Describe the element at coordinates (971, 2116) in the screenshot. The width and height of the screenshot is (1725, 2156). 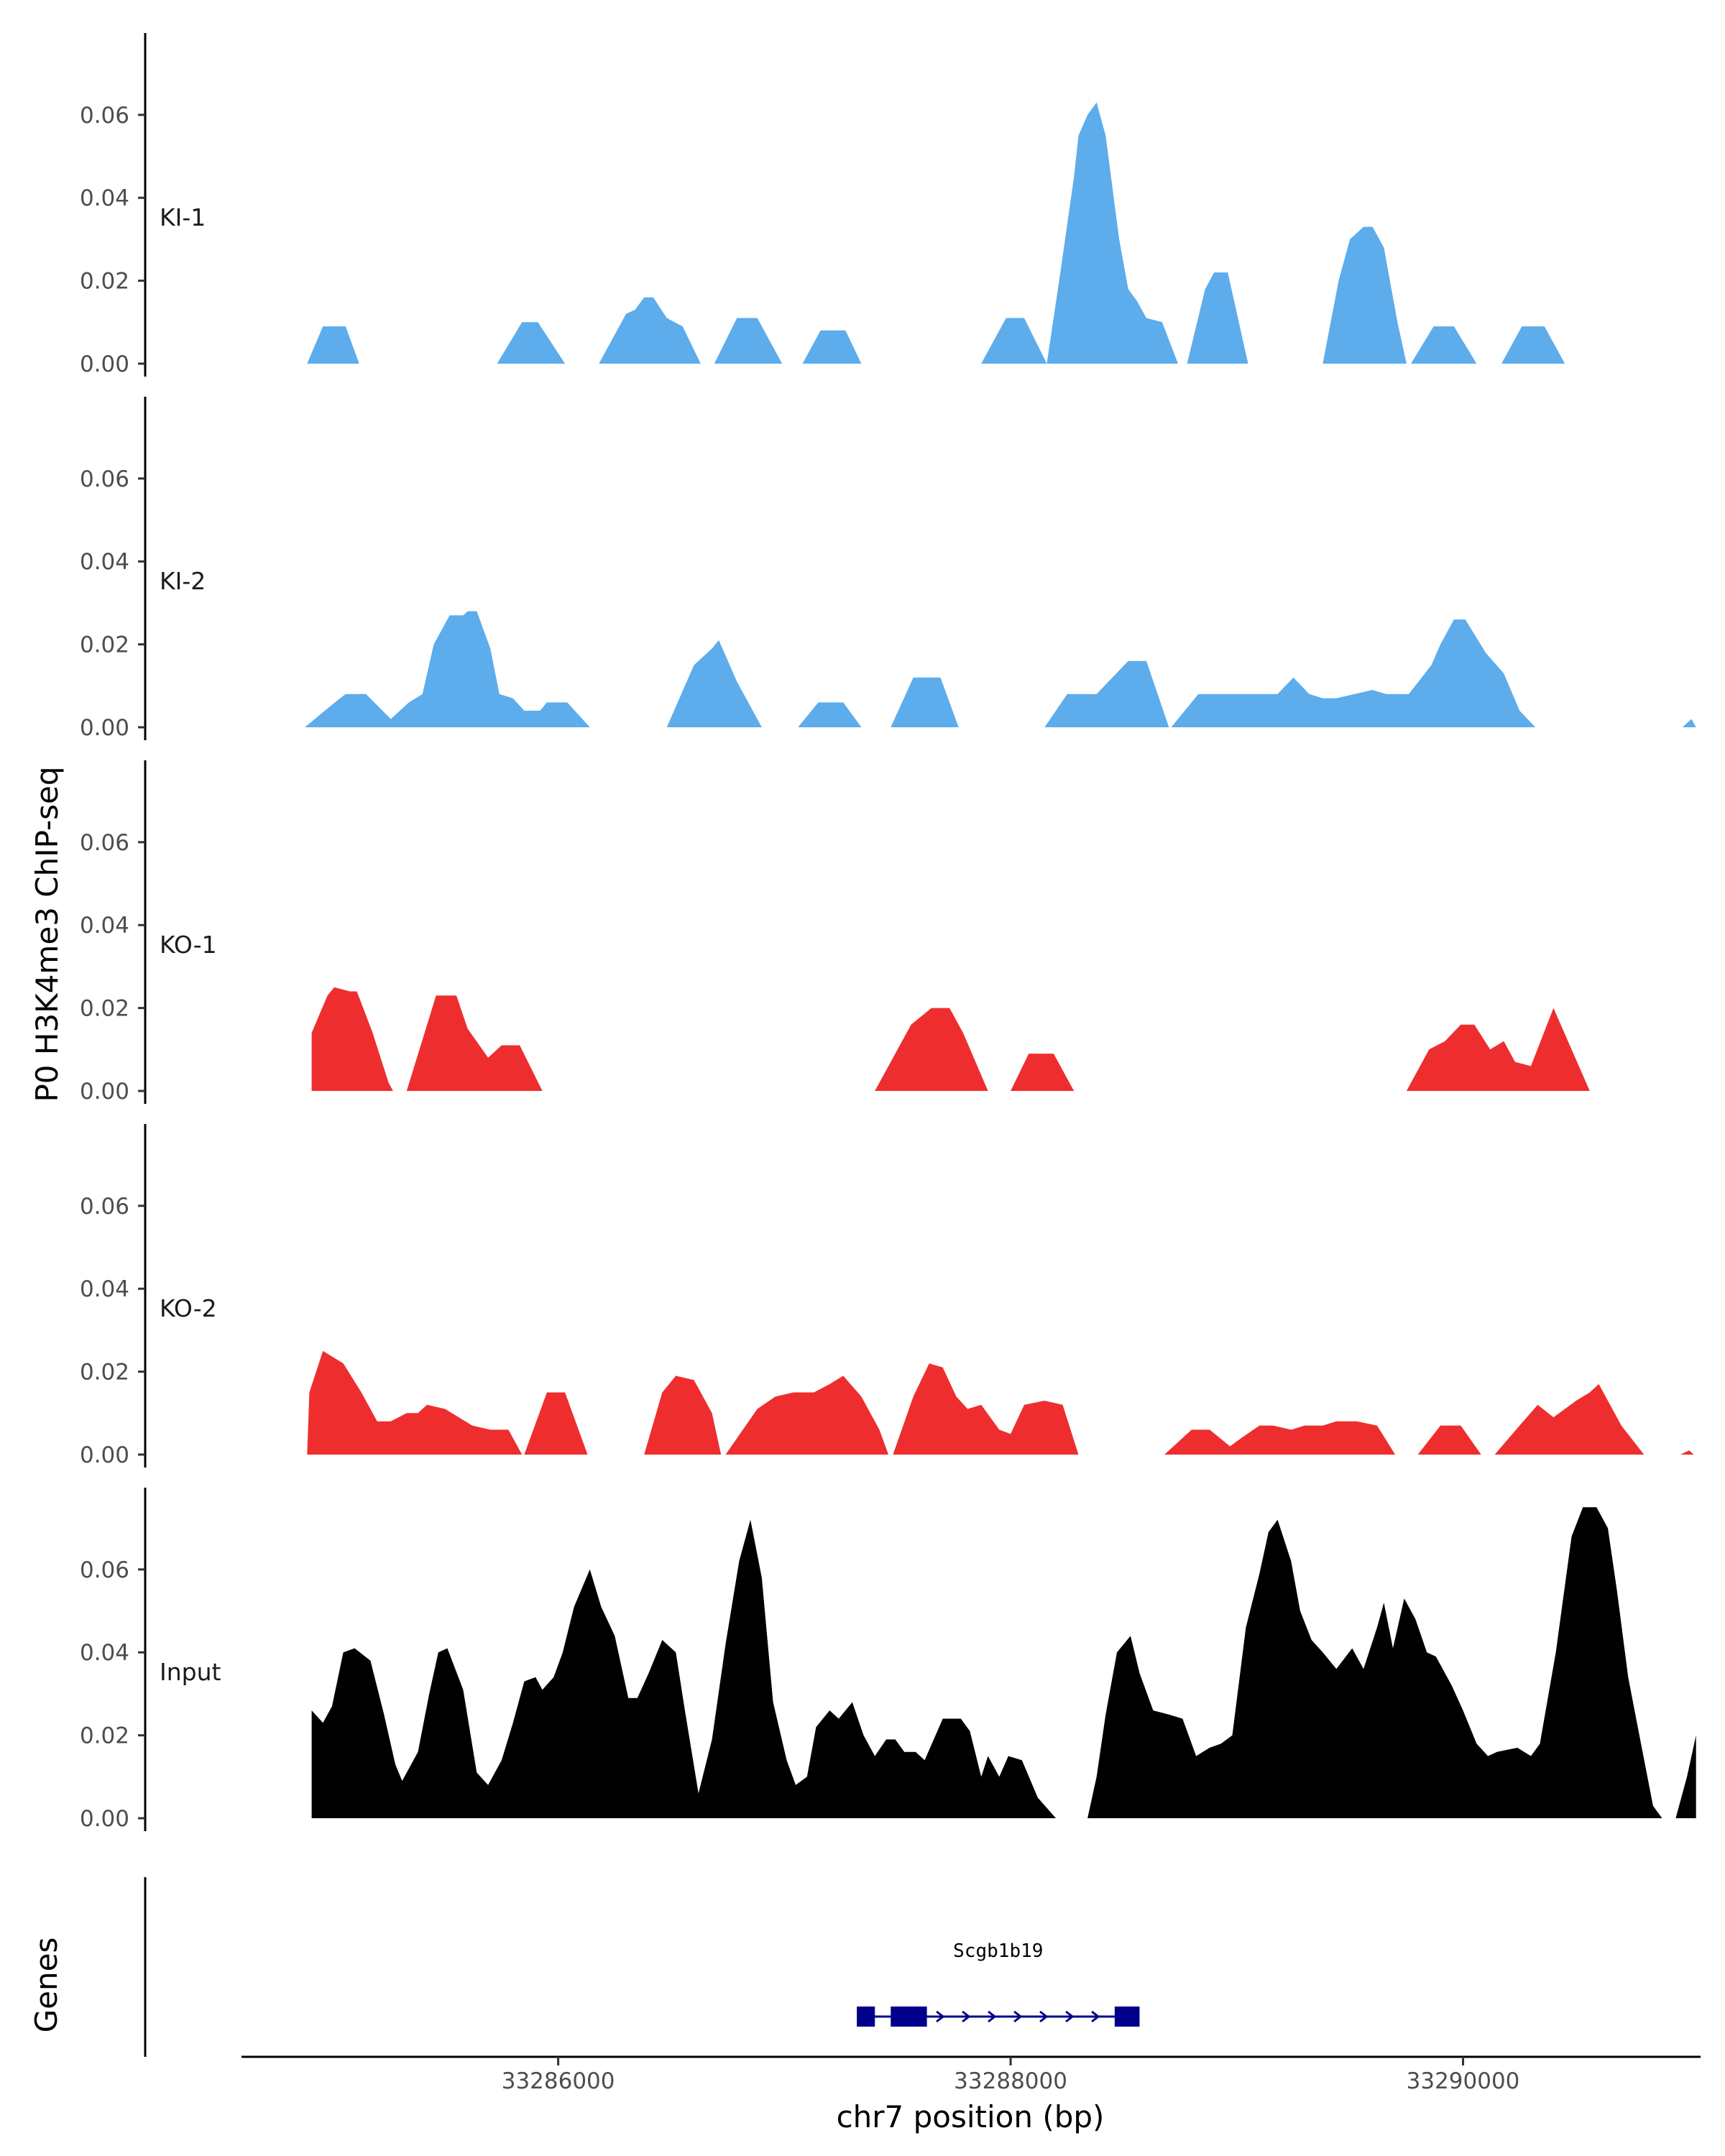
I see `x-axis-title: chr7 position (bp)` at that location.